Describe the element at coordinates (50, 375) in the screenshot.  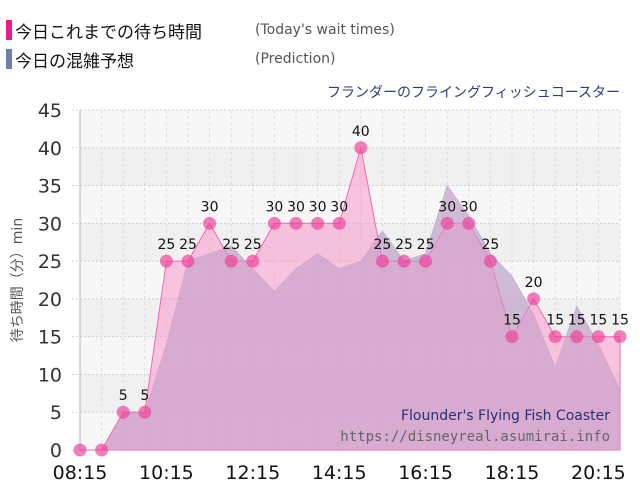
I see `svg-text: 10` at that location.